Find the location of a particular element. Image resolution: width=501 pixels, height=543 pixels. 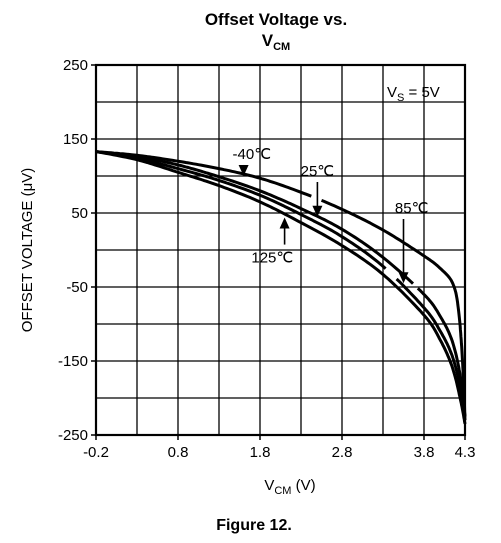

vs-value: = 5V is located at coordinates (421, 92).